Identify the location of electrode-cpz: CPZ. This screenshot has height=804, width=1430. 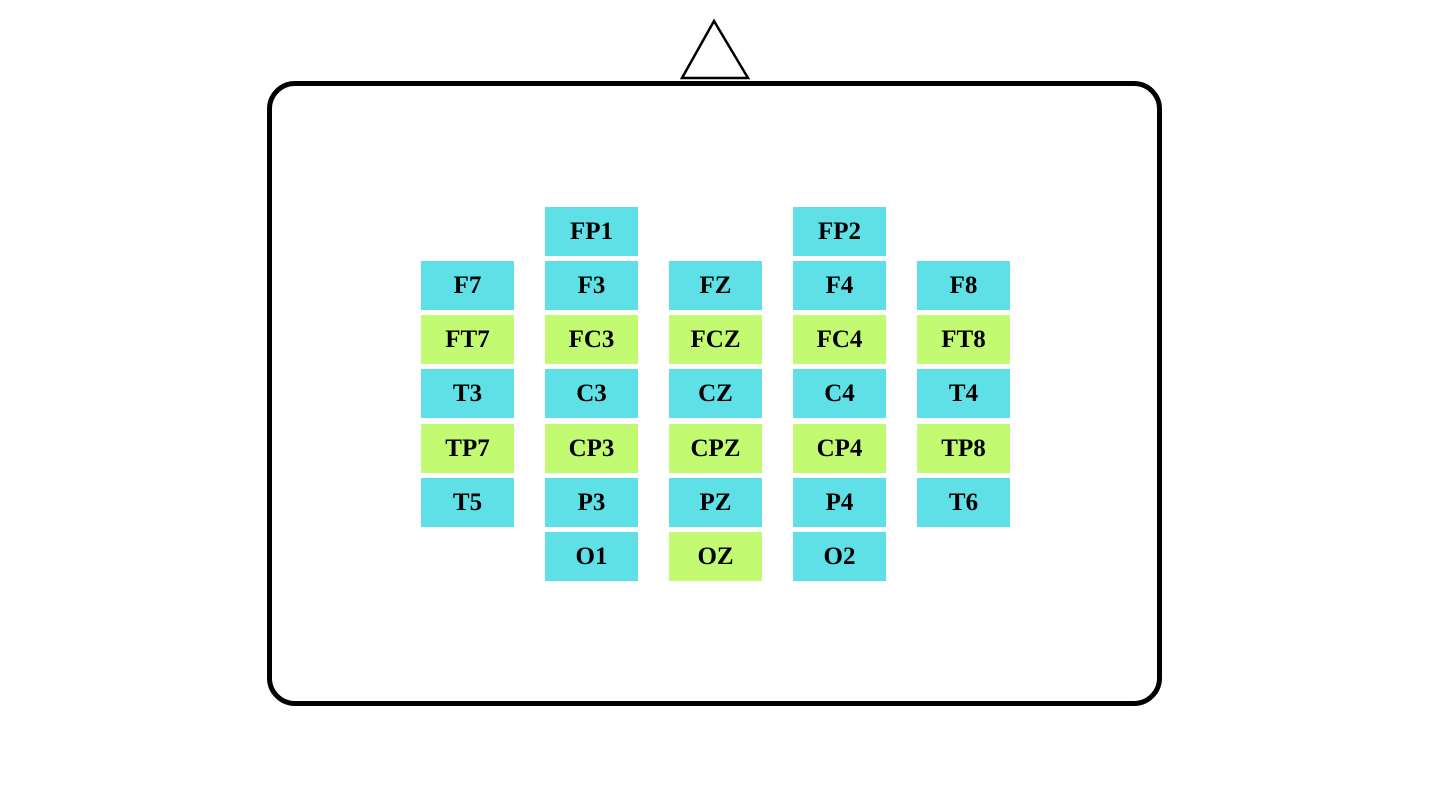
(715, 448).